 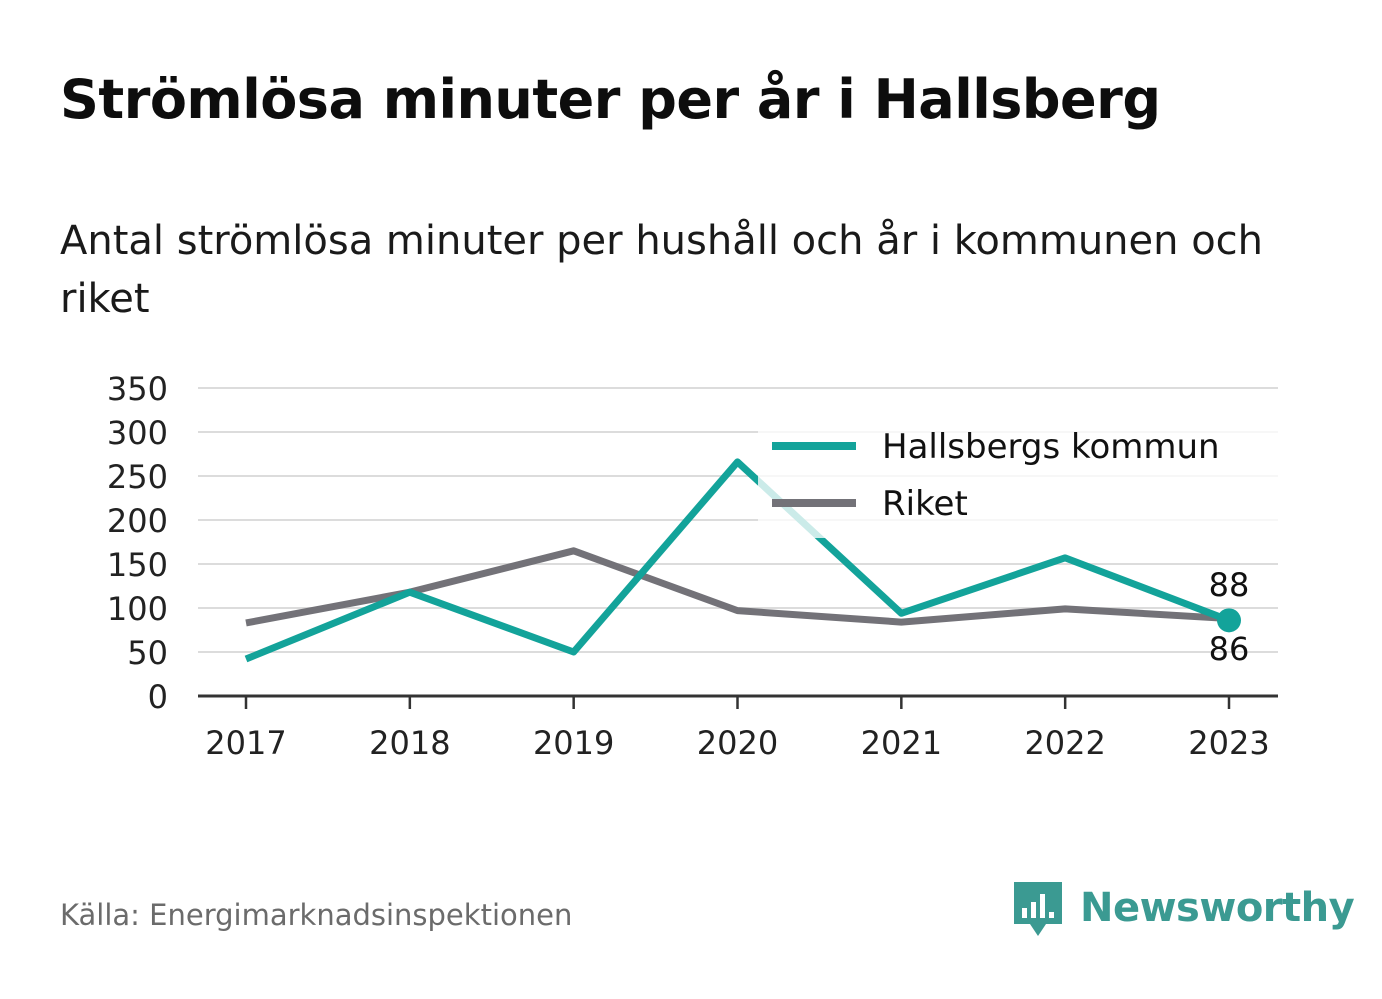 What do you see at coordinates (137, 477) in the screenshot?
I see `y-tick-label: 250` at bounding box center [137, 477].